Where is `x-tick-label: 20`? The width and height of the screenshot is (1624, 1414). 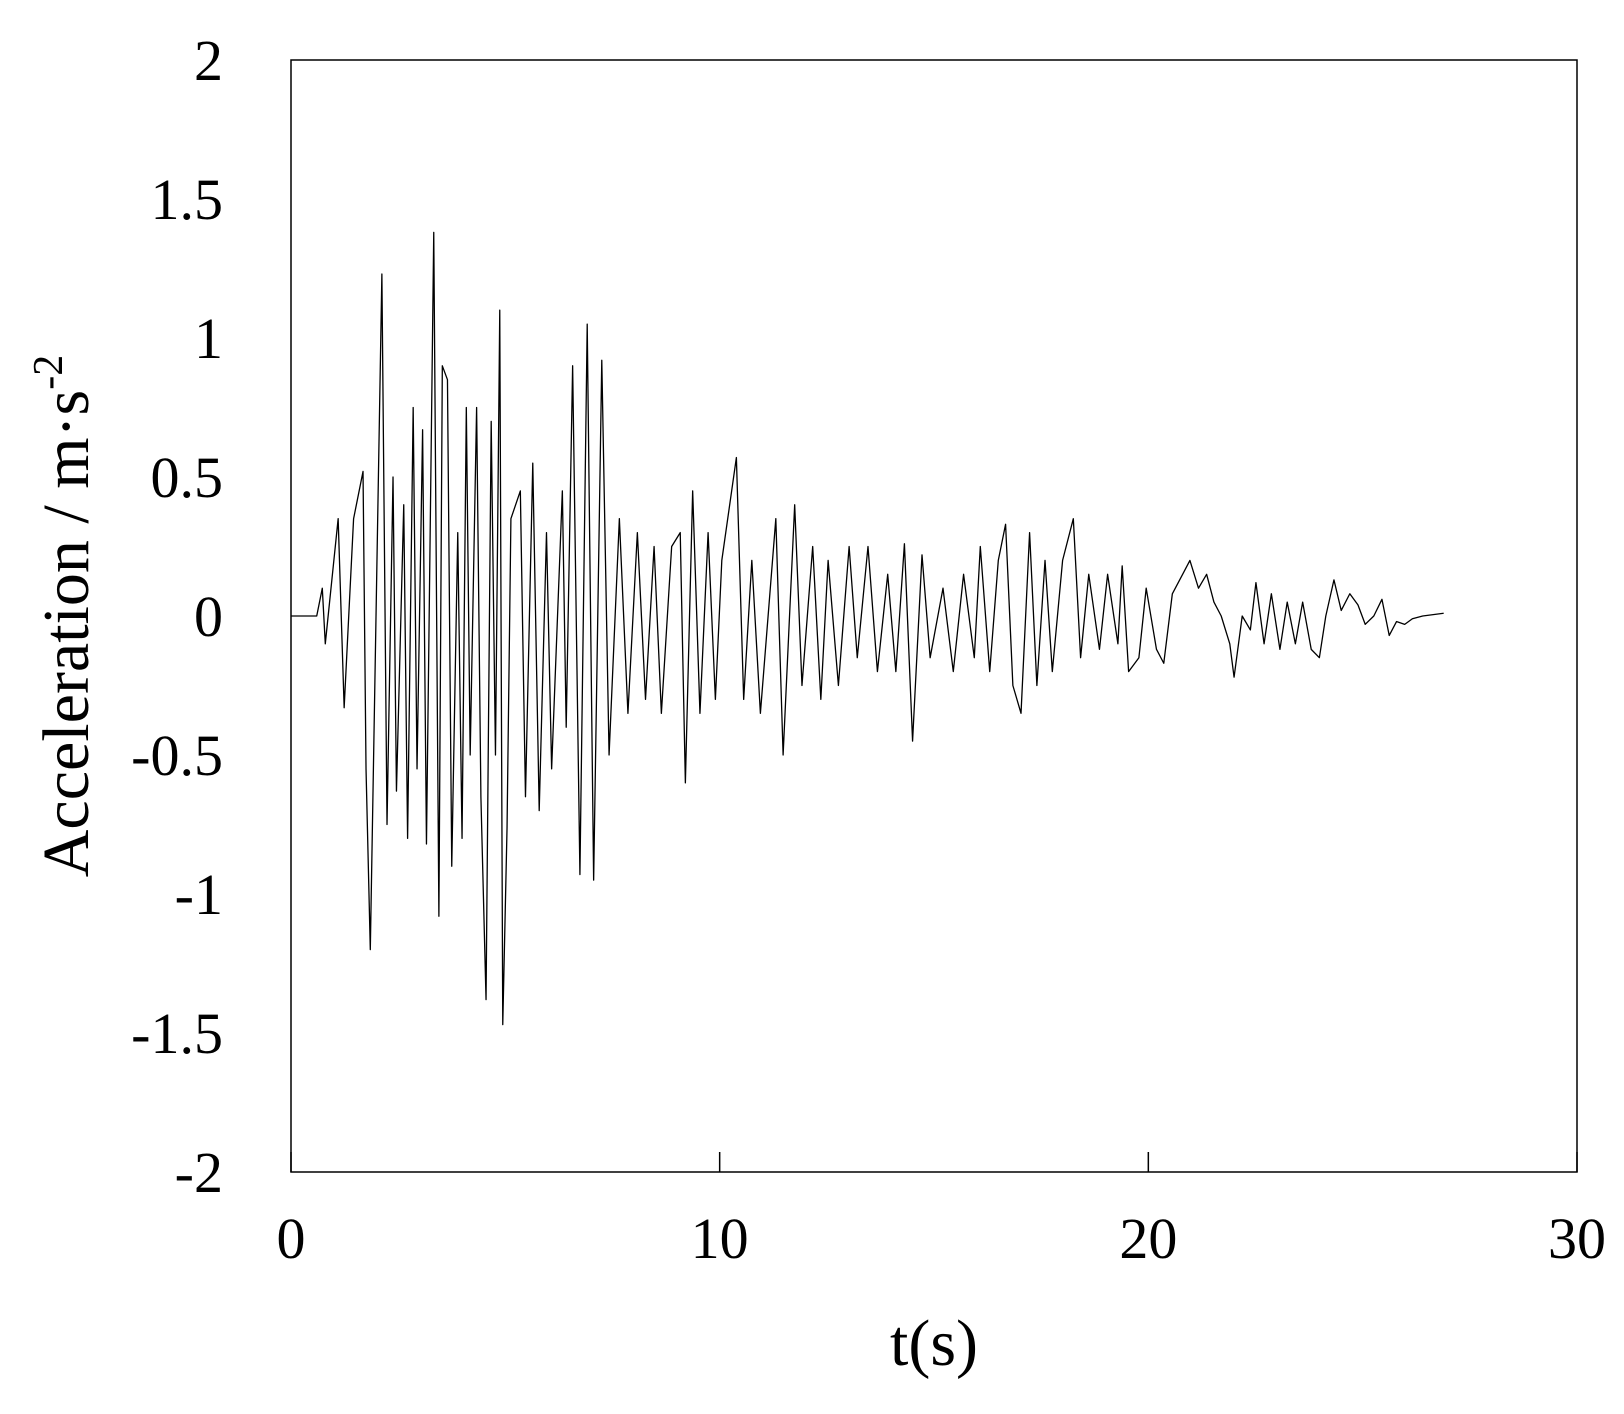
x-tick-label: 20 is located at coordinates (1148, 1238).